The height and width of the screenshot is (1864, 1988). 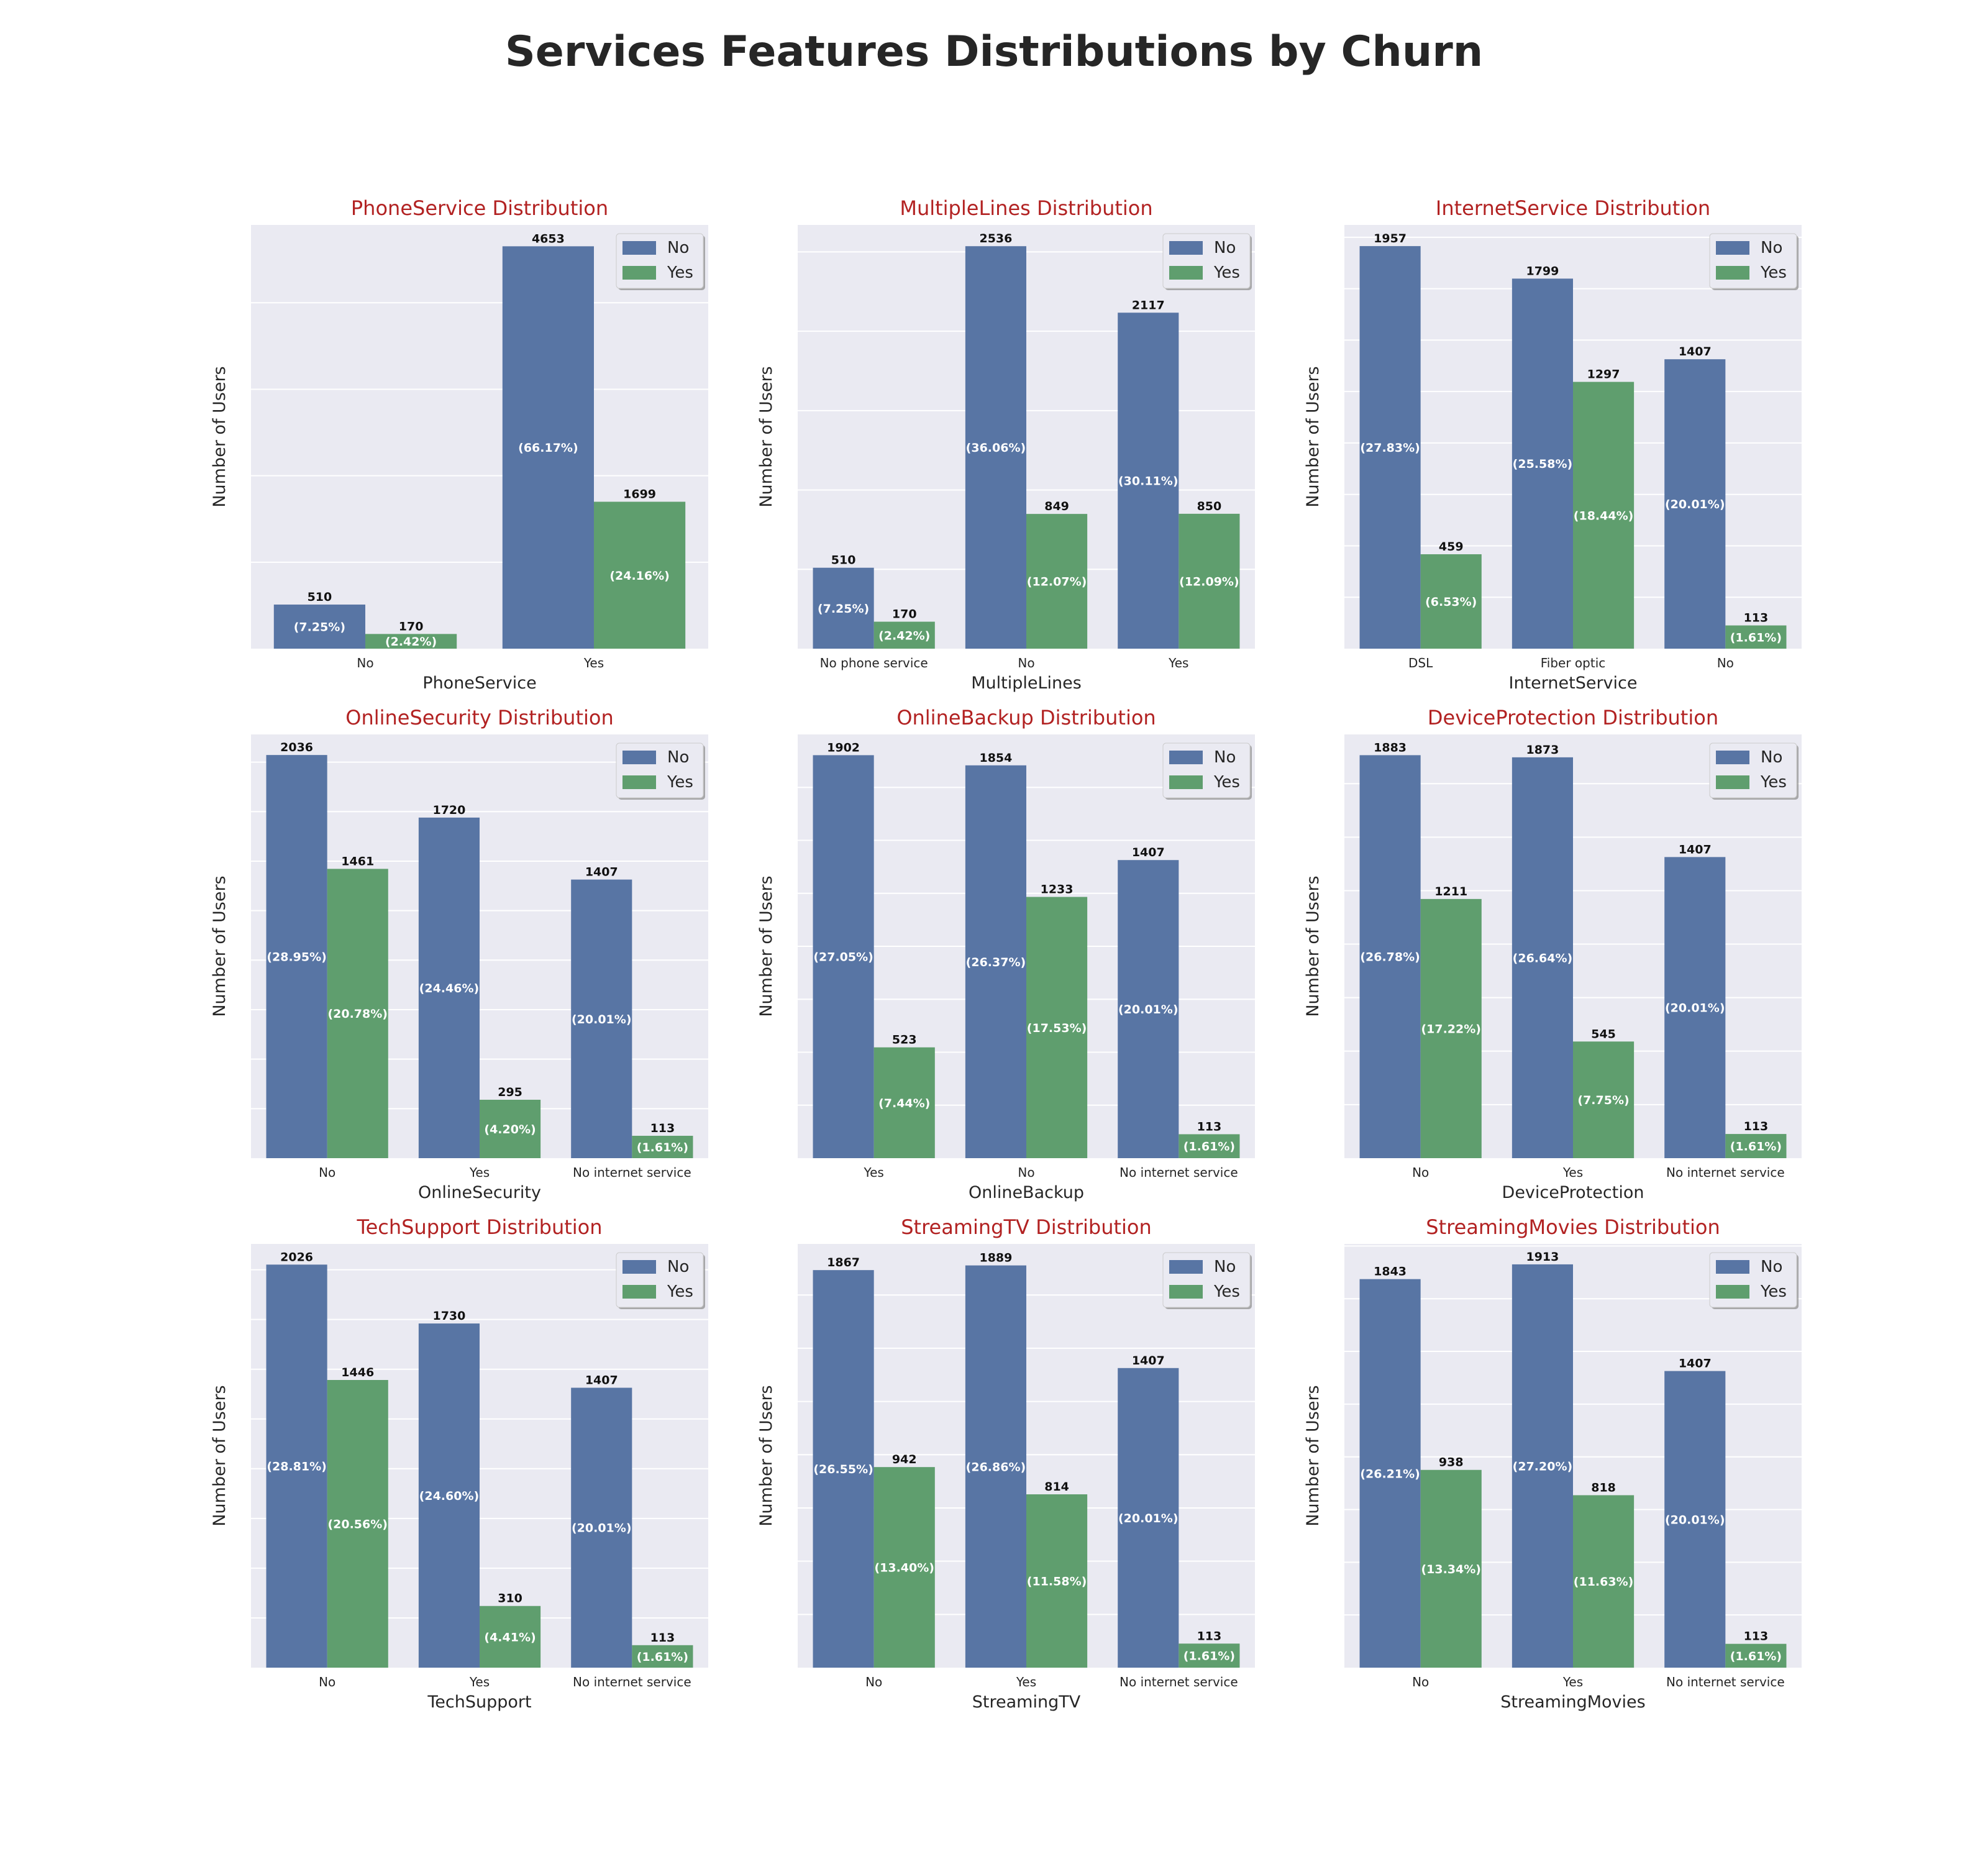 What do you see at coordinates (639, 494) in the screenshot?
I see `bar-count-label: 1699` at bounding box center [639, 494].